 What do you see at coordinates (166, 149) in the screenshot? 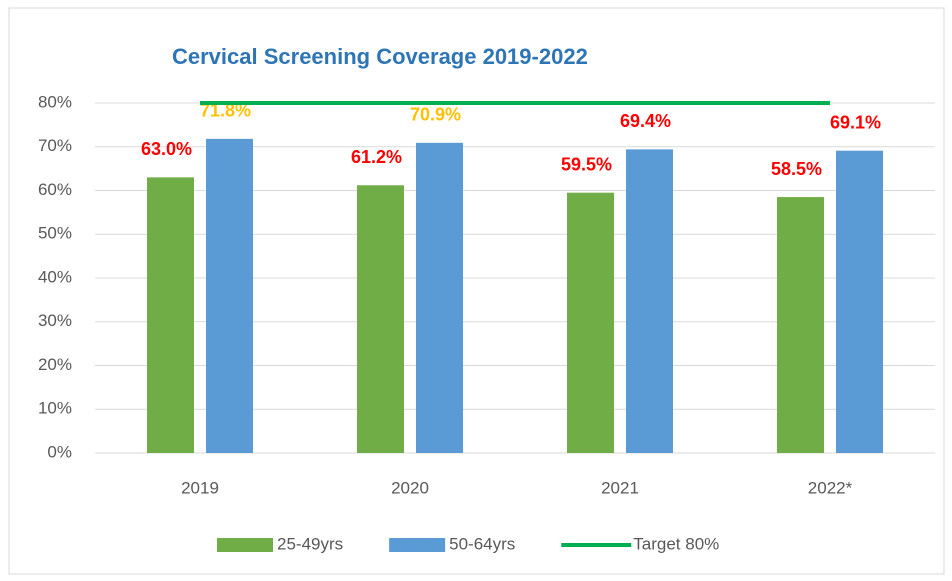
I see `data-label: 63.0%` at bounding box center [166, 149].